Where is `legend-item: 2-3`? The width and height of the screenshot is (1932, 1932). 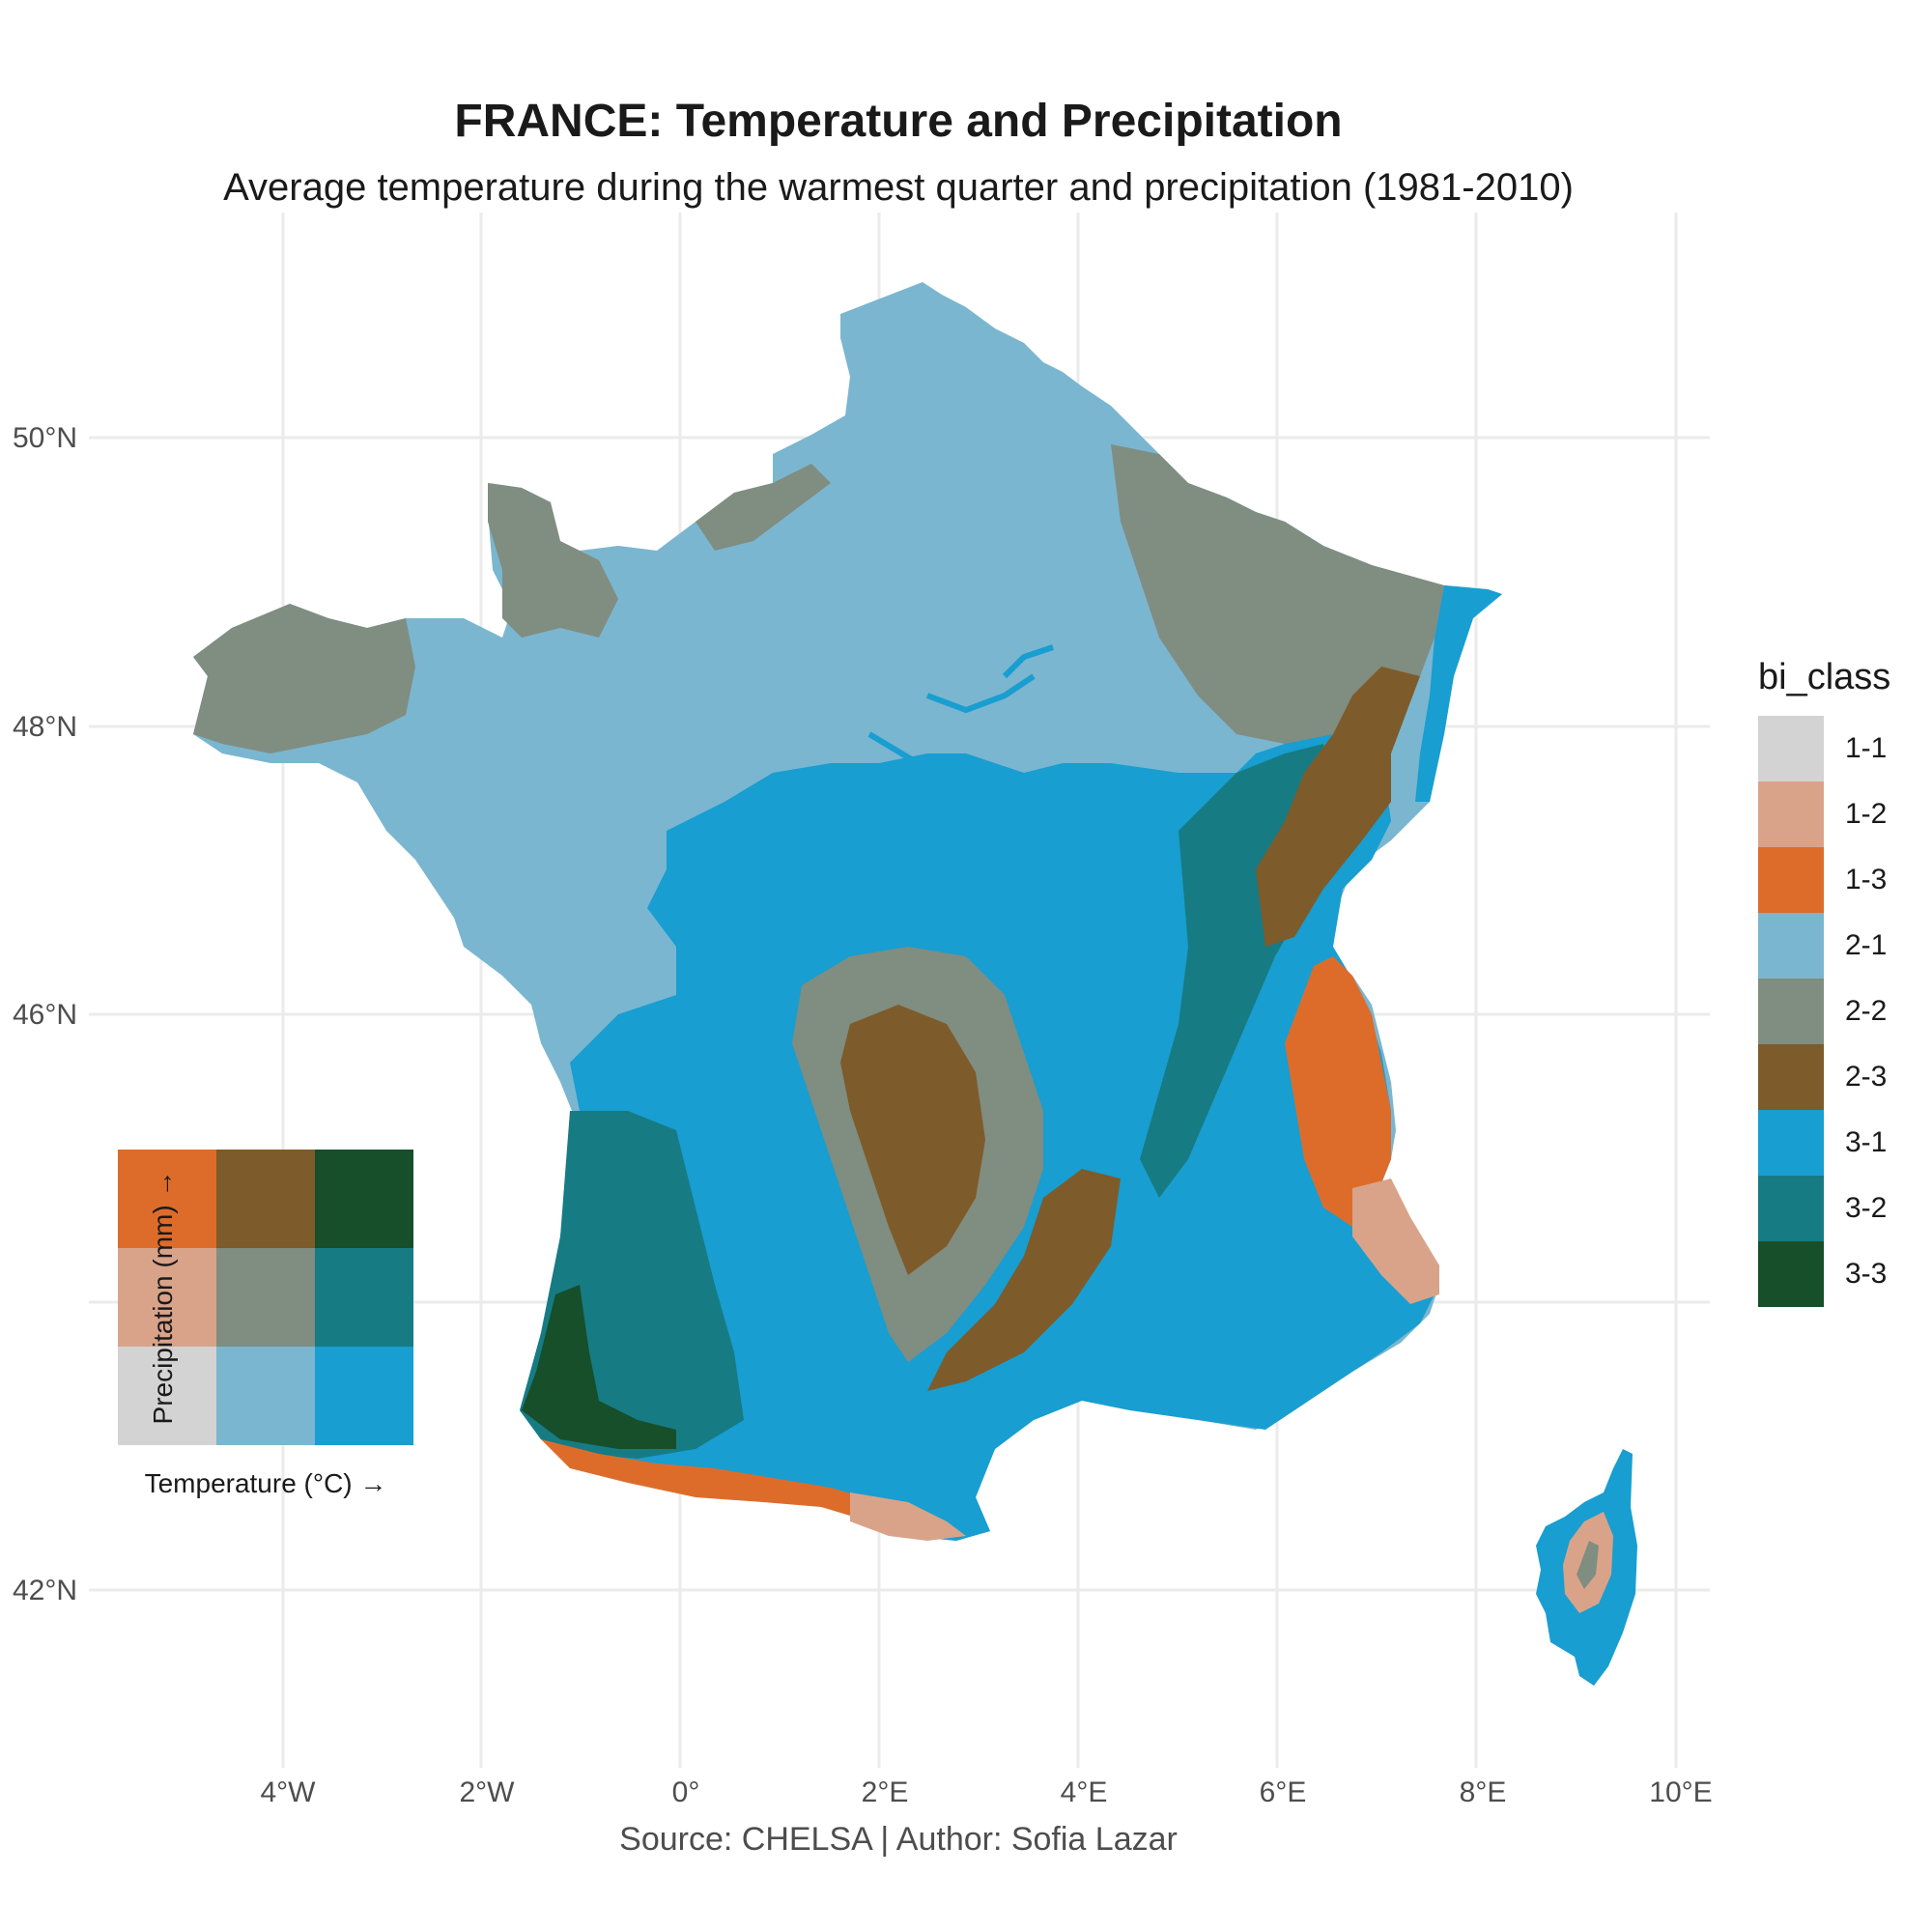
legend-item: 2-3 is located at coordinates (1824, 1077).